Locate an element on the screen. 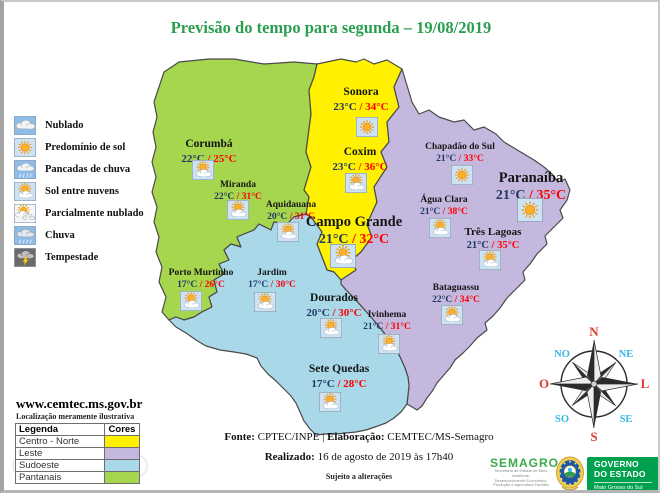 This screenshot has width=660, height=493. weather-legend-label: Sol entre nuvens is located at coordinates (82, 191).